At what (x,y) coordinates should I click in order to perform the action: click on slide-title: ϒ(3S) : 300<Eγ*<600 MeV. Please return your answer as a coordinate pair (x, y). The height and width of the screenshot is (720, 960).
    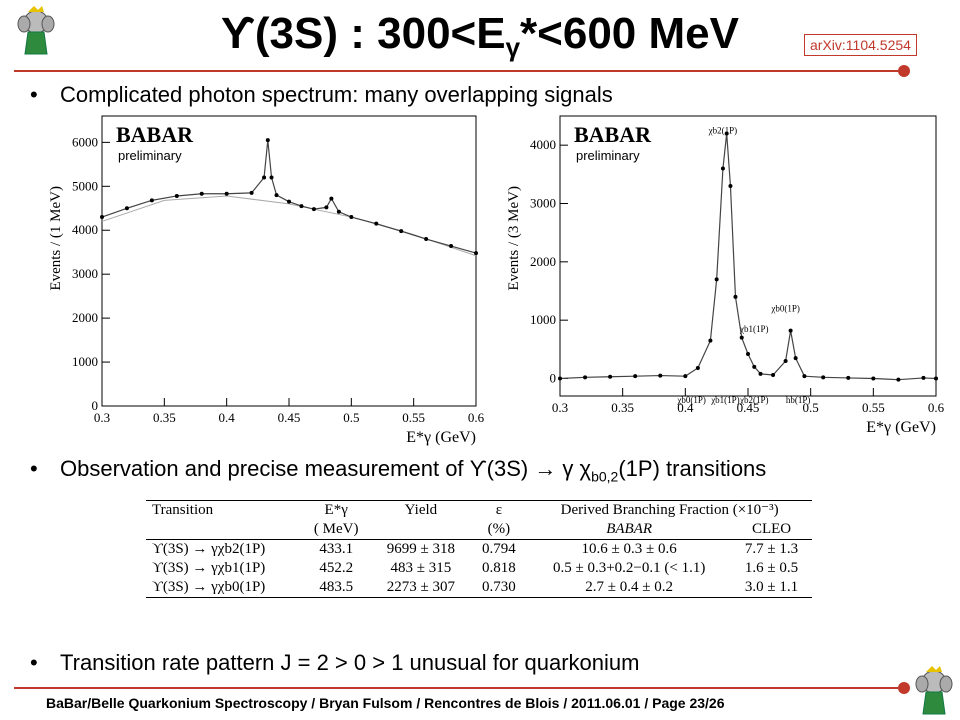
    Looking at the image, I should click on (480, 40).